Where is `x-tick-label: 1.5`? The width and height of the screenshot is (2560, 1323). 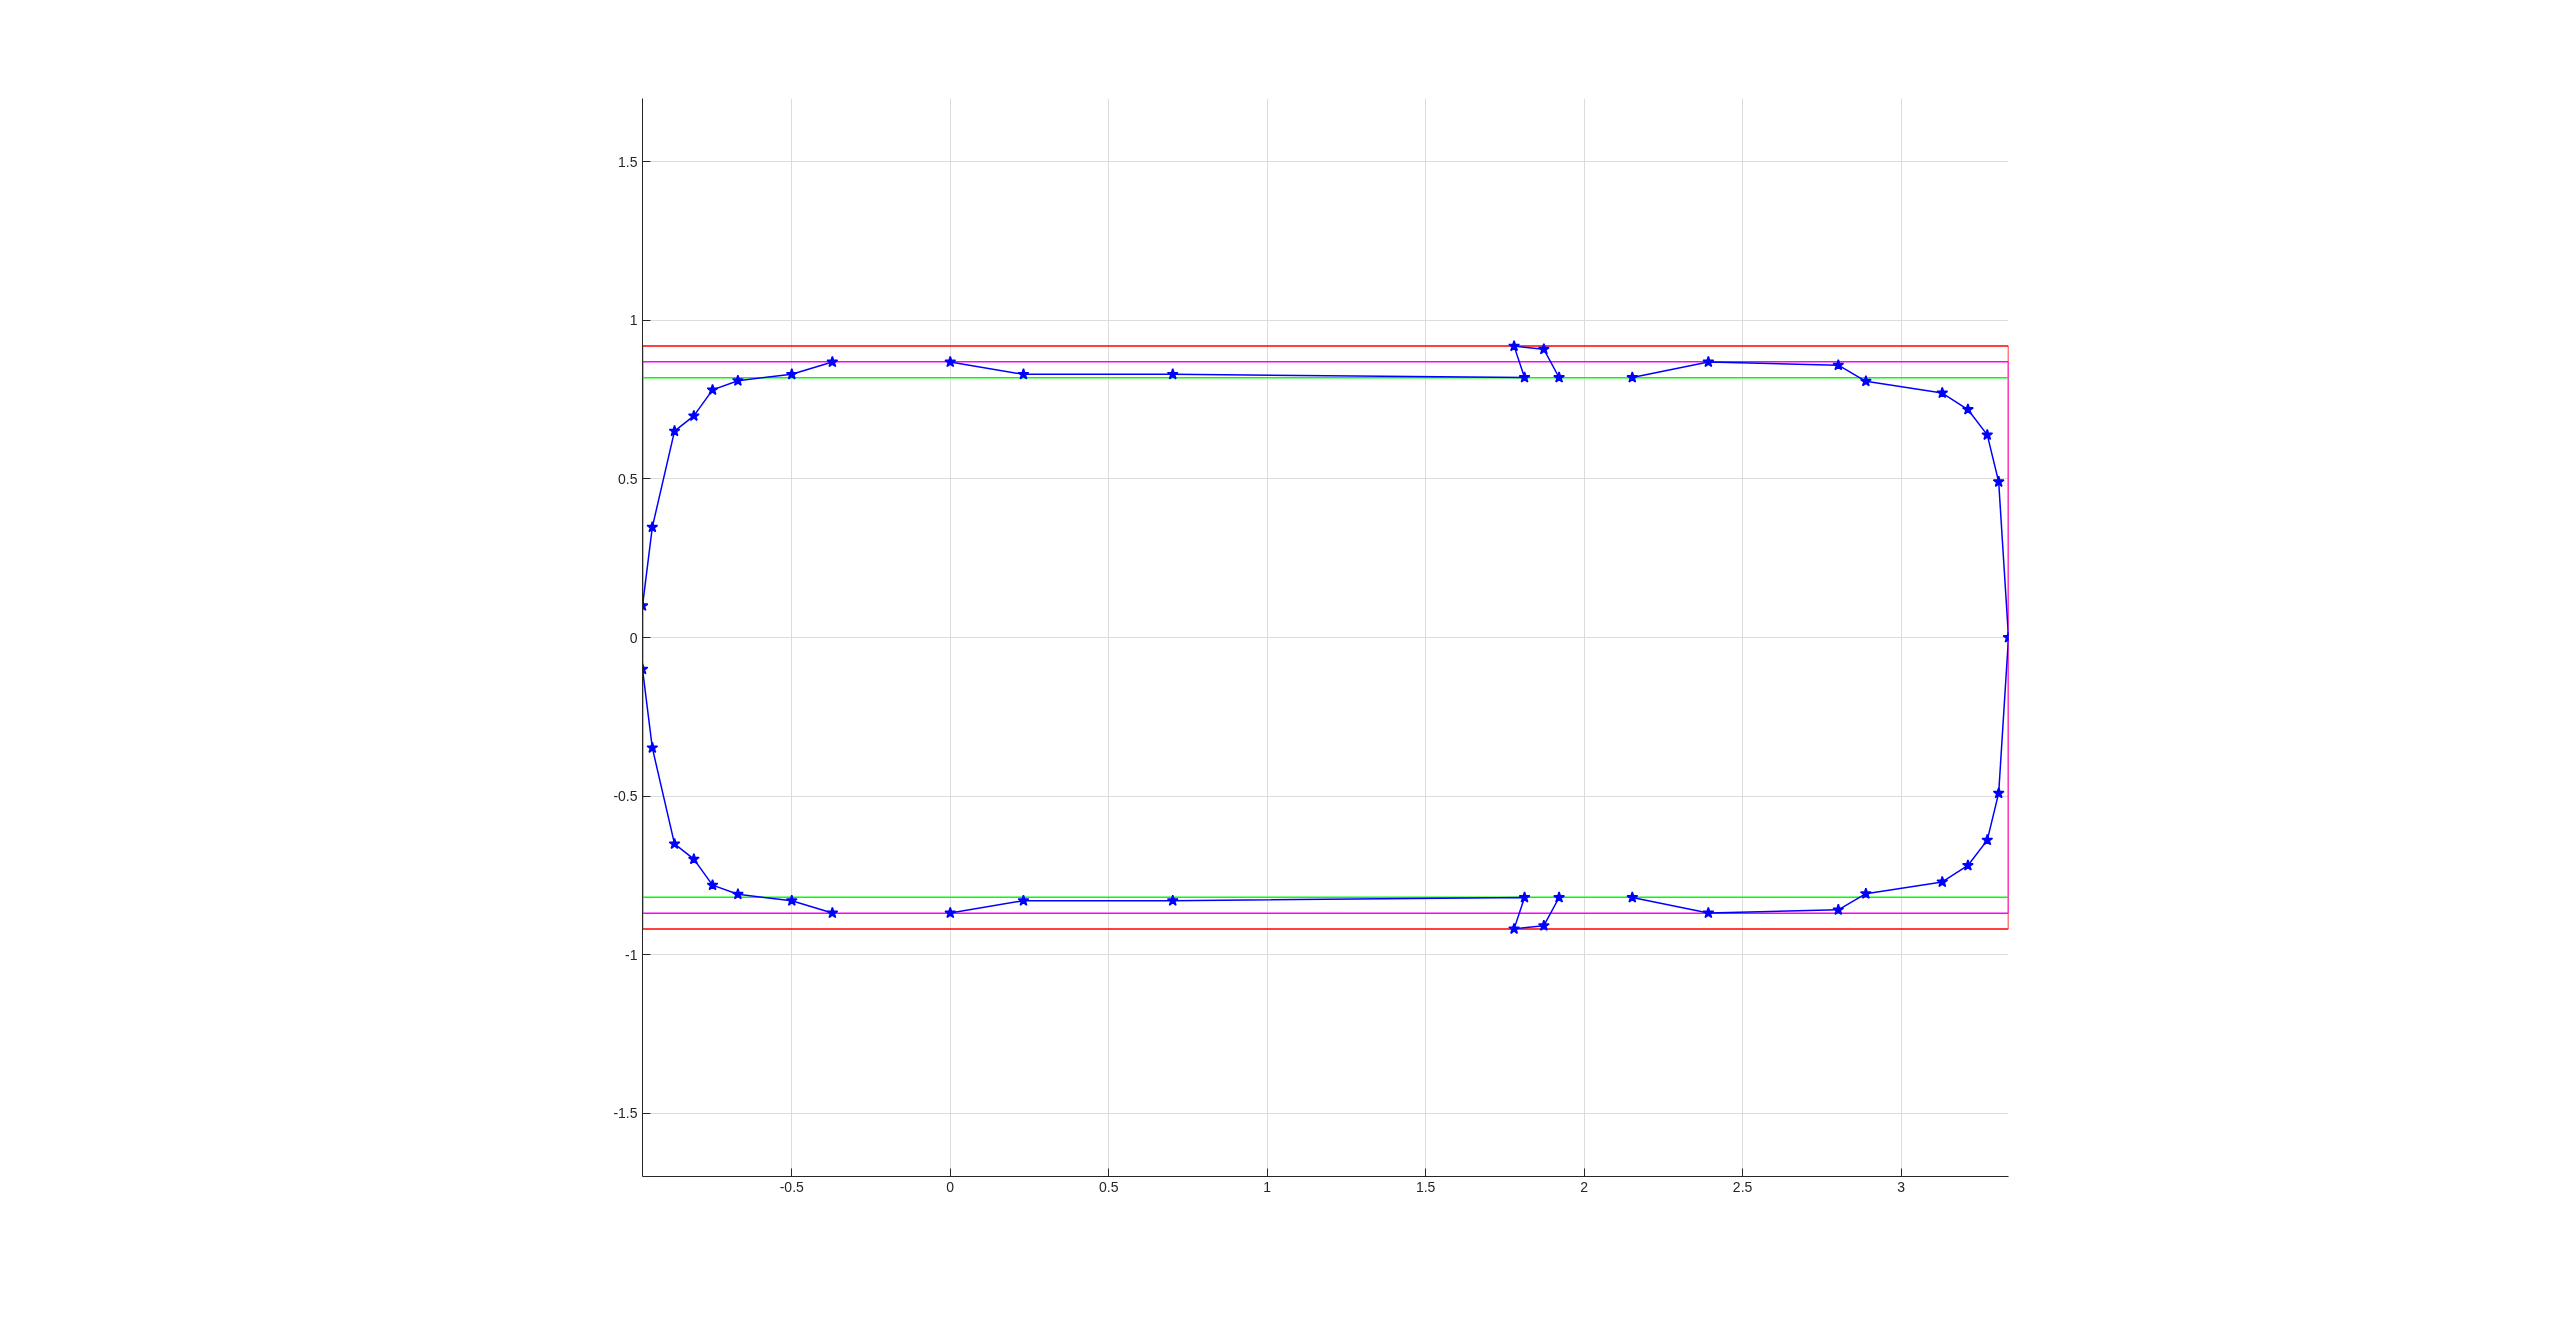 x-tick-label: 1.5 is located at coordinates (1425, 1186).